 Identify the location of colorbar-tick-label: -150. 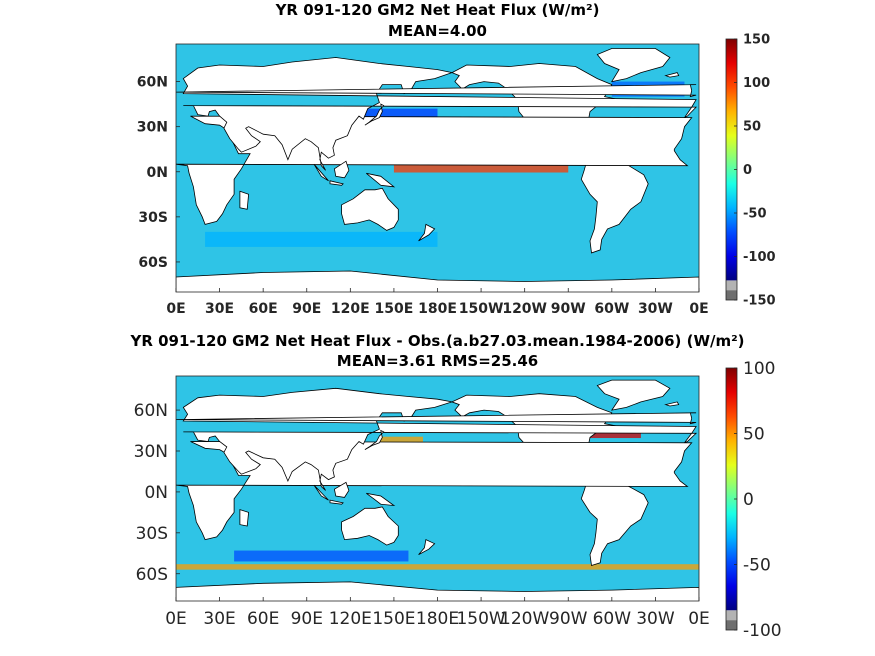
(759, 301).